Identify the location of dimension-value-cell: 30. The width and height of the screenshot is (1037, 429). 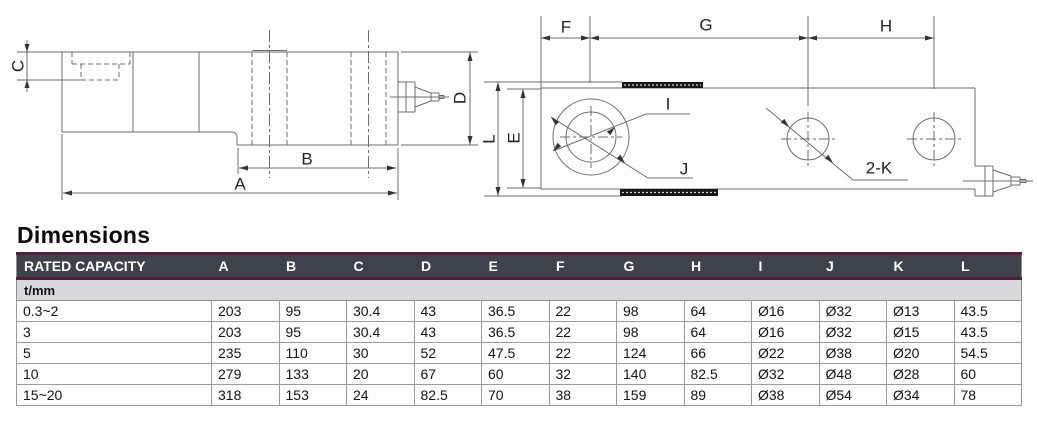
(380, 353).